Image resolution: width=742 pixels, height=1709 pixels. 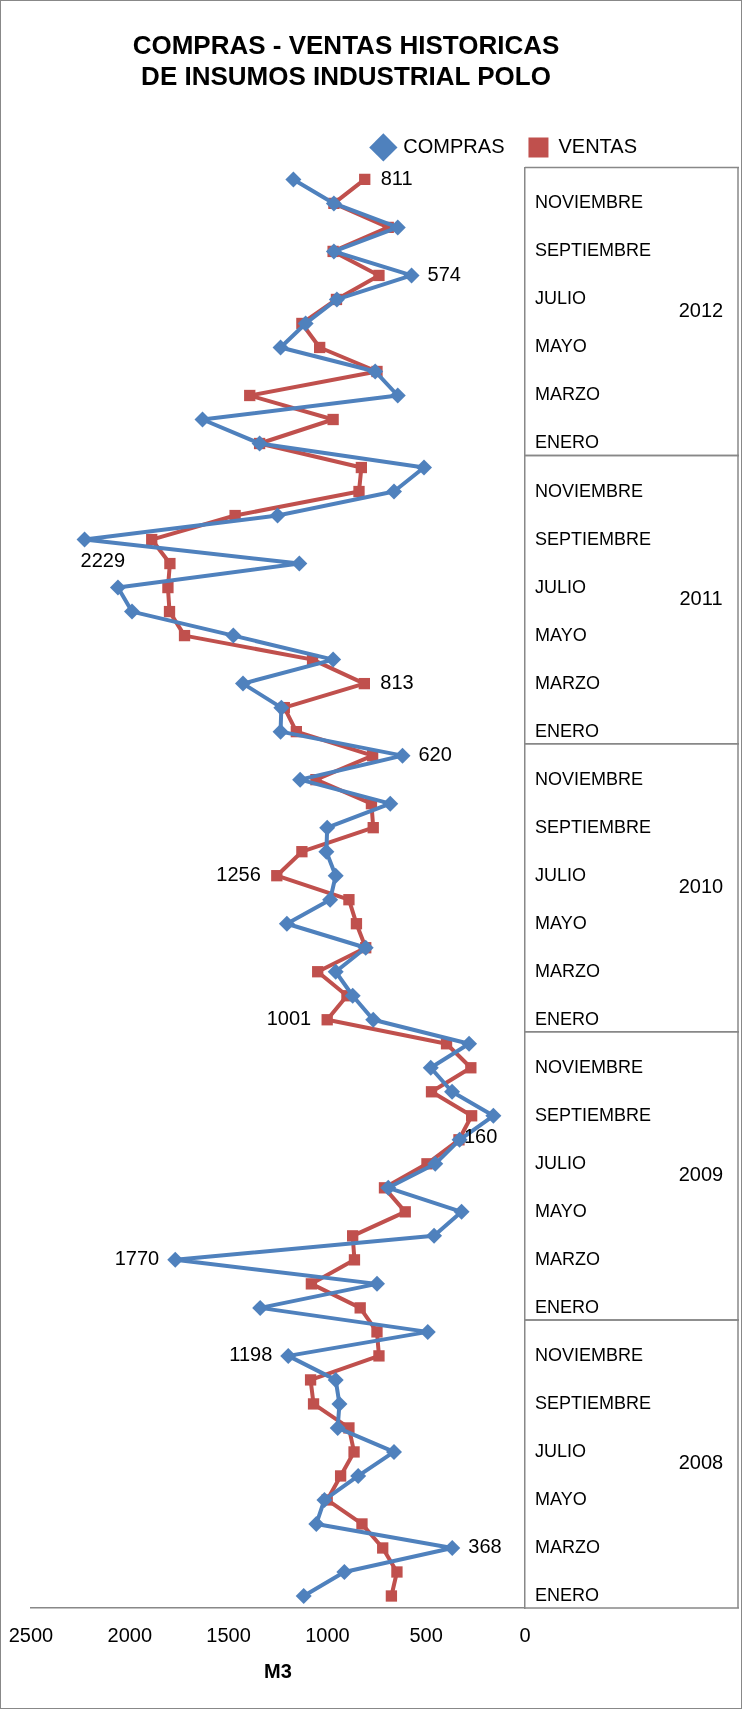 What do you see at coordinates (397, 682) in the screenshot?
I see `data-label: 813` at bounding box center [397, 682].